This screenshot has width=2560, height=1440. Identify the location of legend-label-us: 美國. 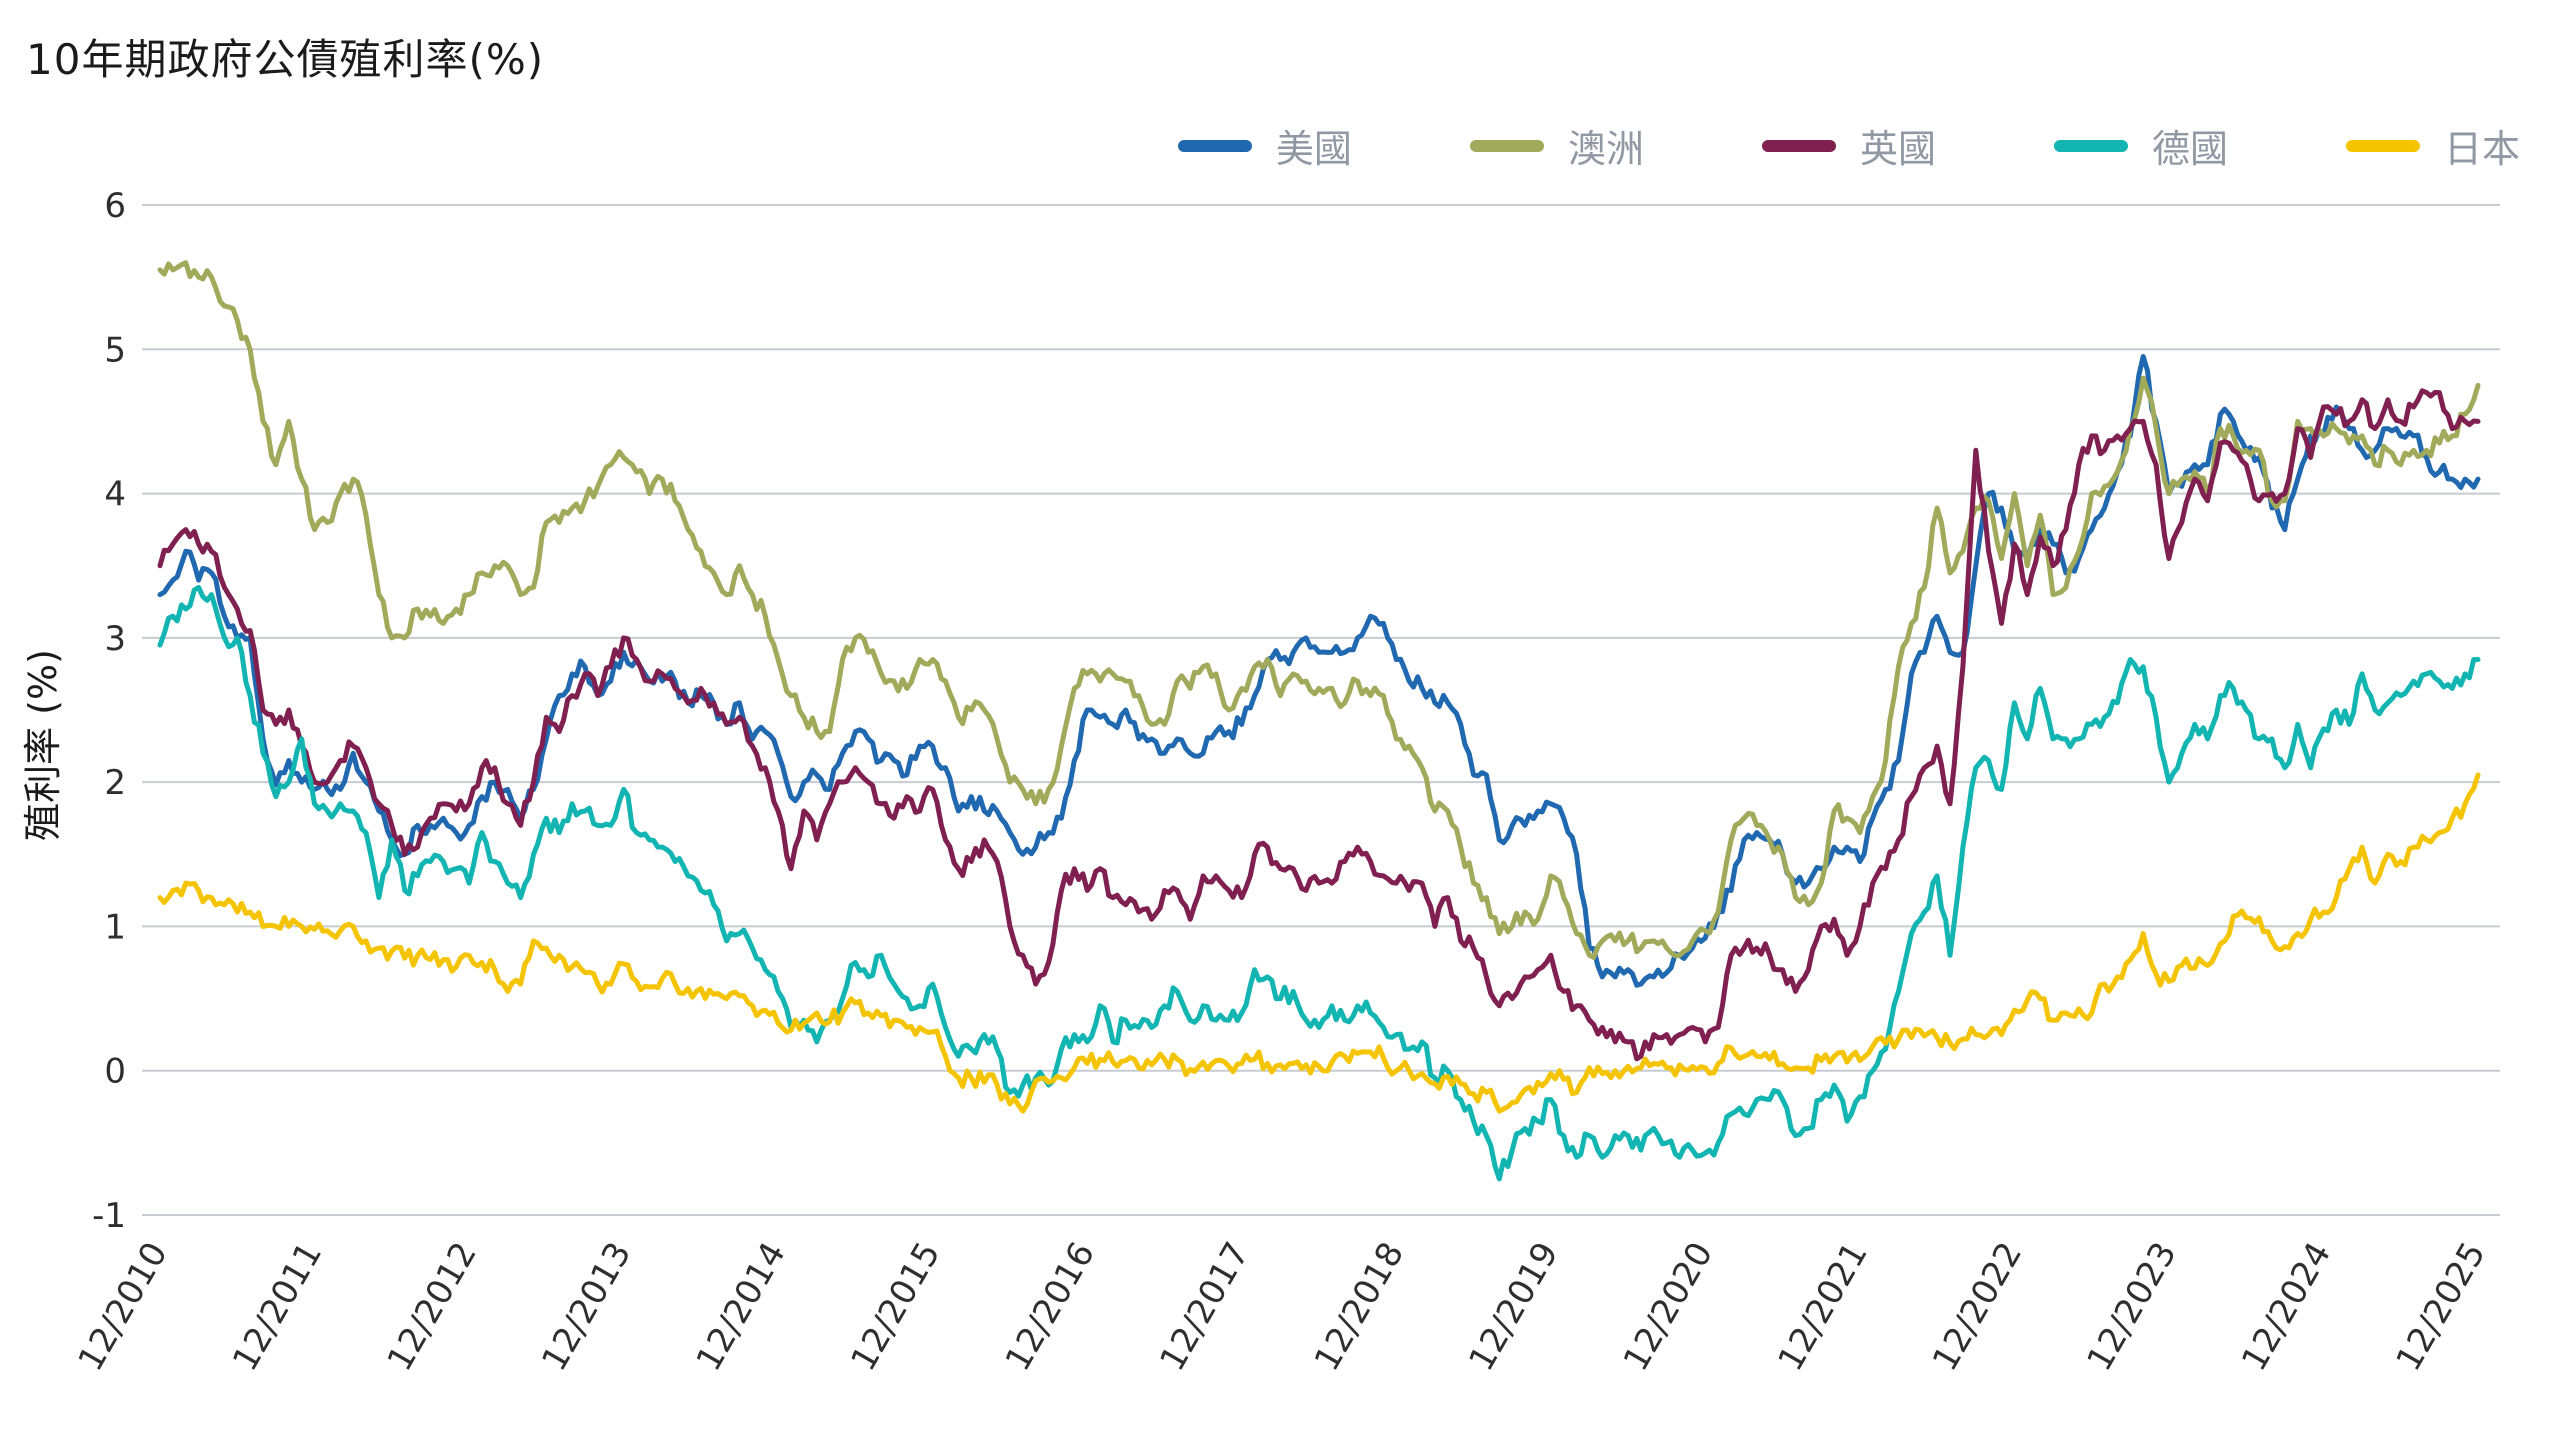
(1313, 149).